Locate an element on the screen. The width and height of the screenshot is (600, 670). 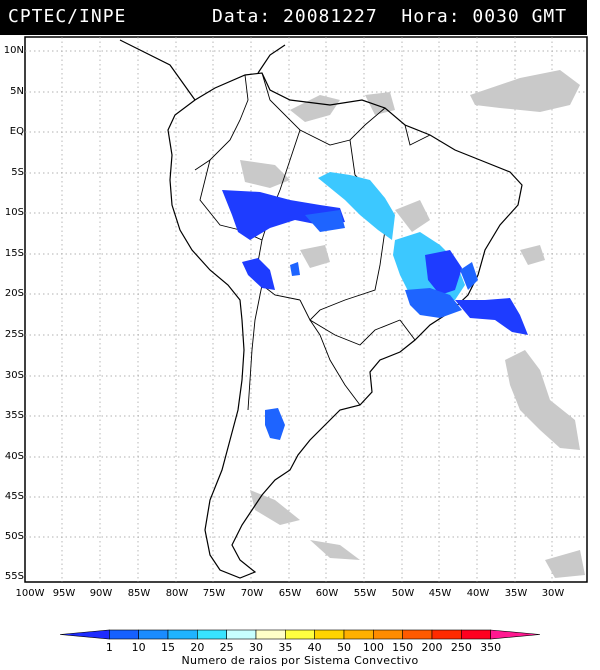
title-bar: CPTEC/INPE Data: 20081227 Hora: 0030 GMT is located at coordinates (293, 17).